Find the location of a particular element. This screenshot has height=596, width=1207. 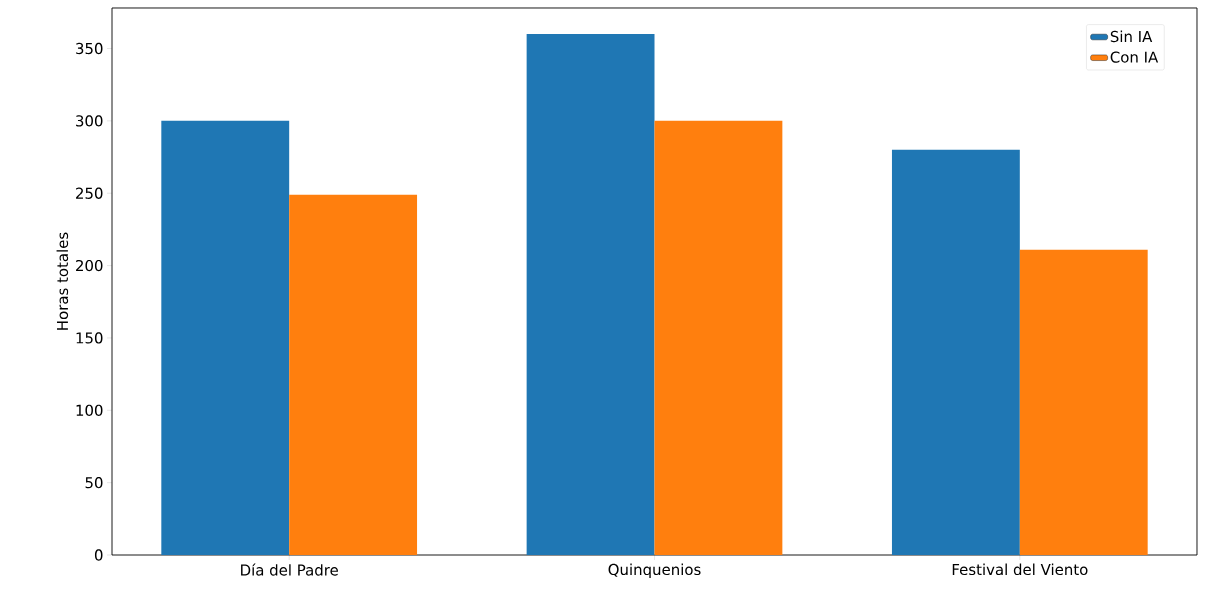

y-tick-label: 300 is located at coordinates (89, 121).